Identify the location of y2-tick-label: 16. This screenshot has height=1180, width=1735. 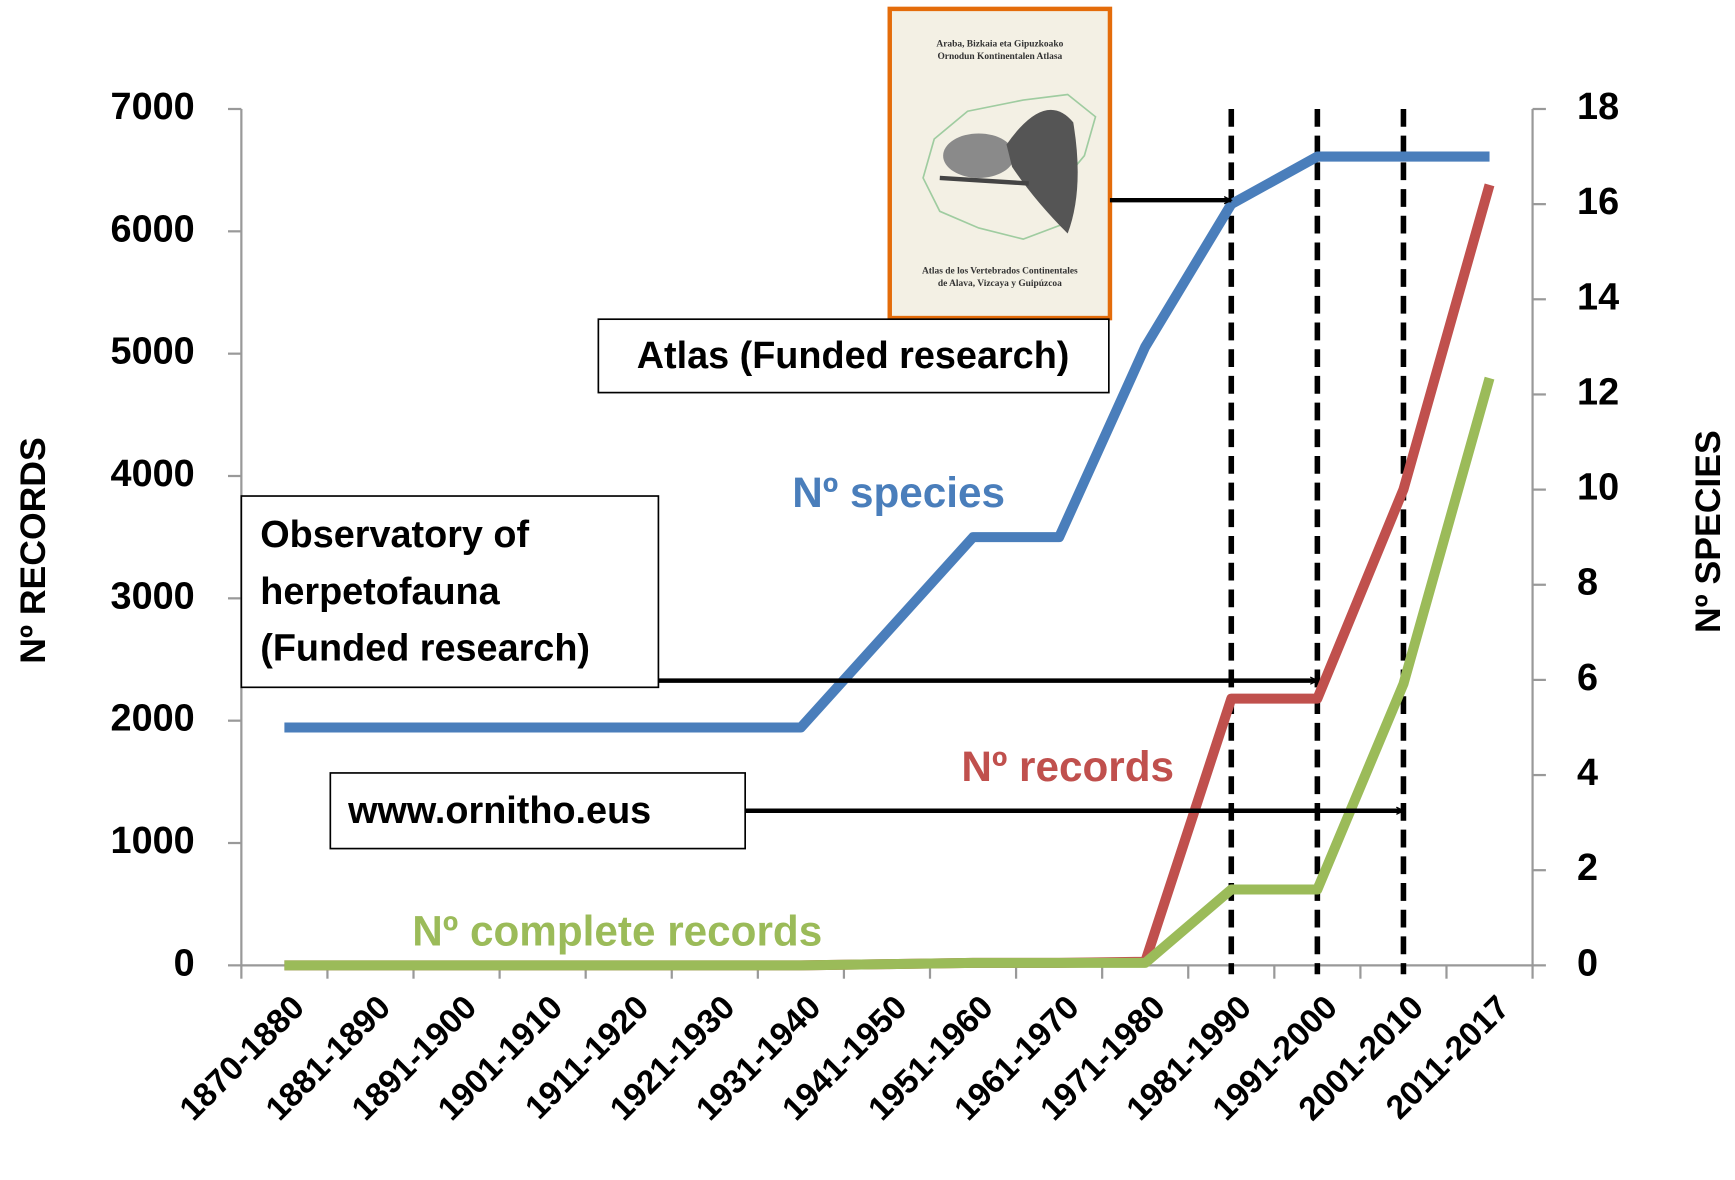
(1598, 202).